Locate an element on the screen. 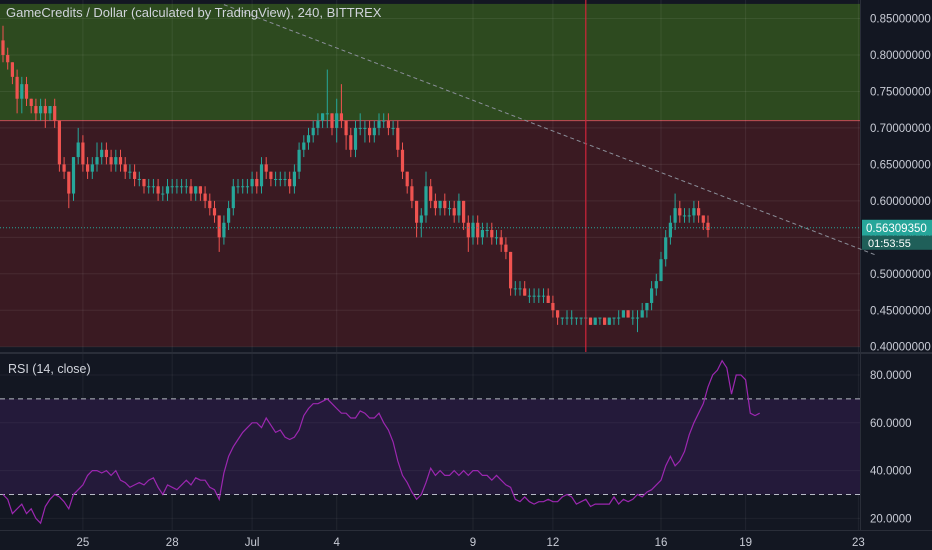  price-axis-label: 0.40000000 is located at coordinates (900, 348).